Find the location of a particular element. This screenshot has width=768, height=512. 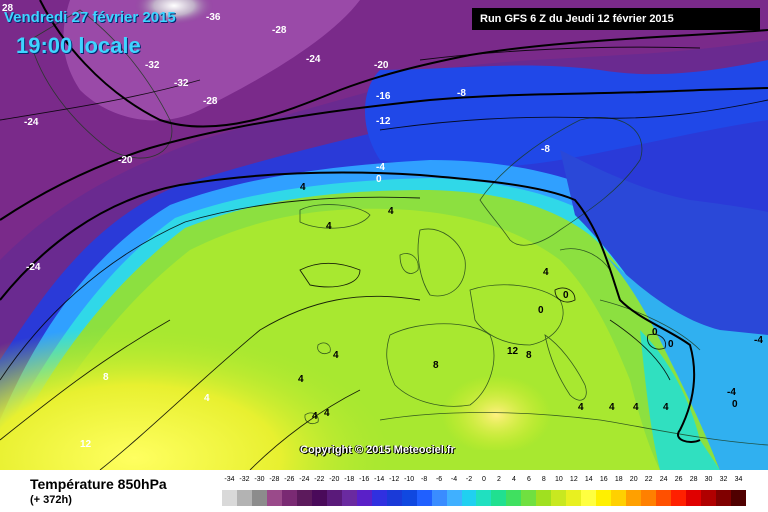

contour-label: -28 is located at coordinates (210, 101).